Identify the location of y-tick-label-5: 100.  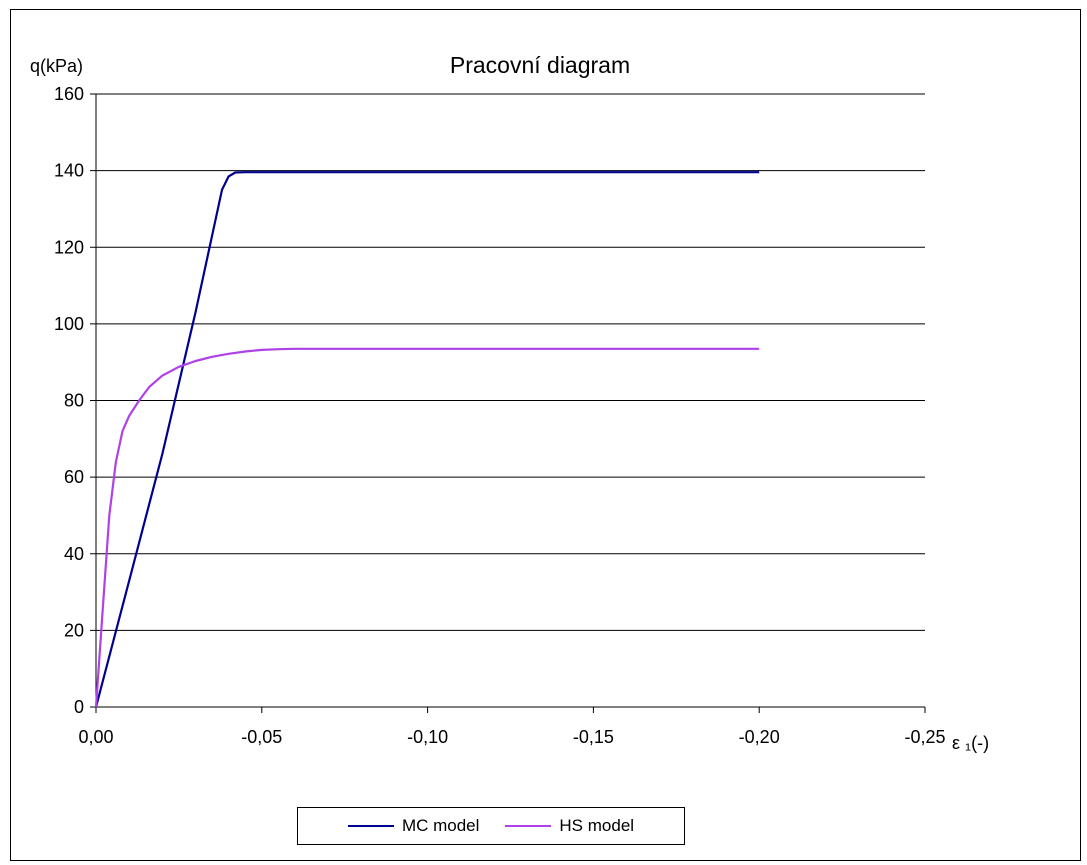
(69, 324).